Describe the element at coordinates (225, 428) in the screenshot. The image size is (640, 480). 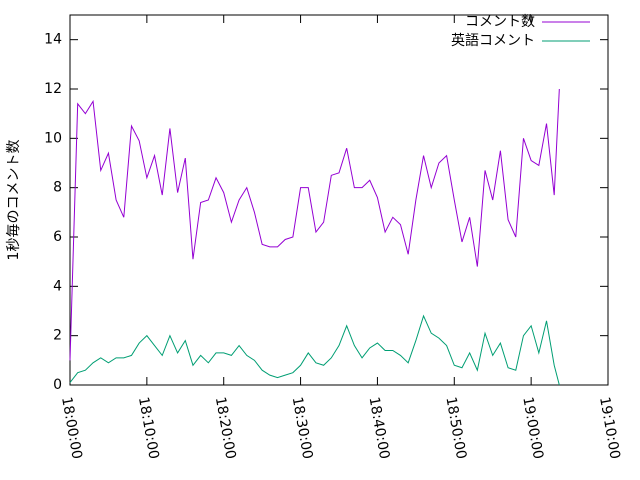
I see `x-tick-label: 18:20:00` at that location.